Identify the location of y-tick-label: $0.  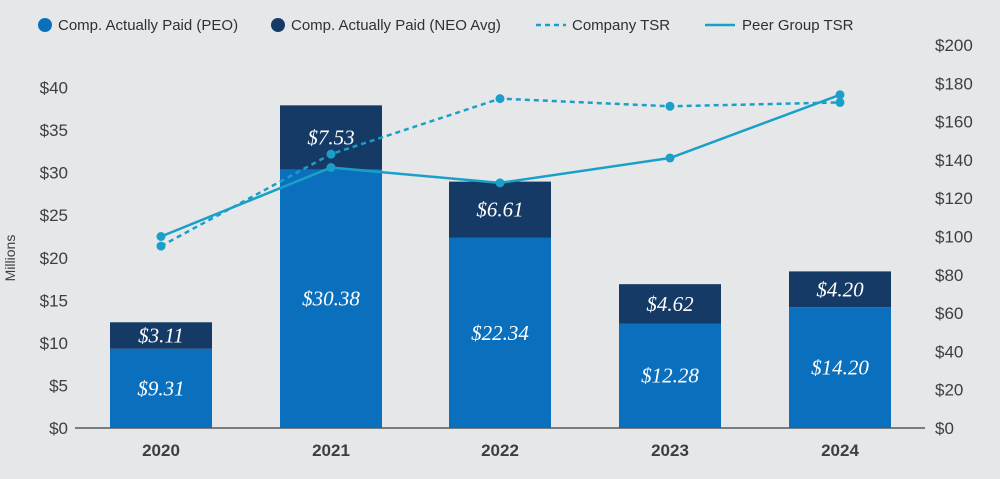
(58, 428).